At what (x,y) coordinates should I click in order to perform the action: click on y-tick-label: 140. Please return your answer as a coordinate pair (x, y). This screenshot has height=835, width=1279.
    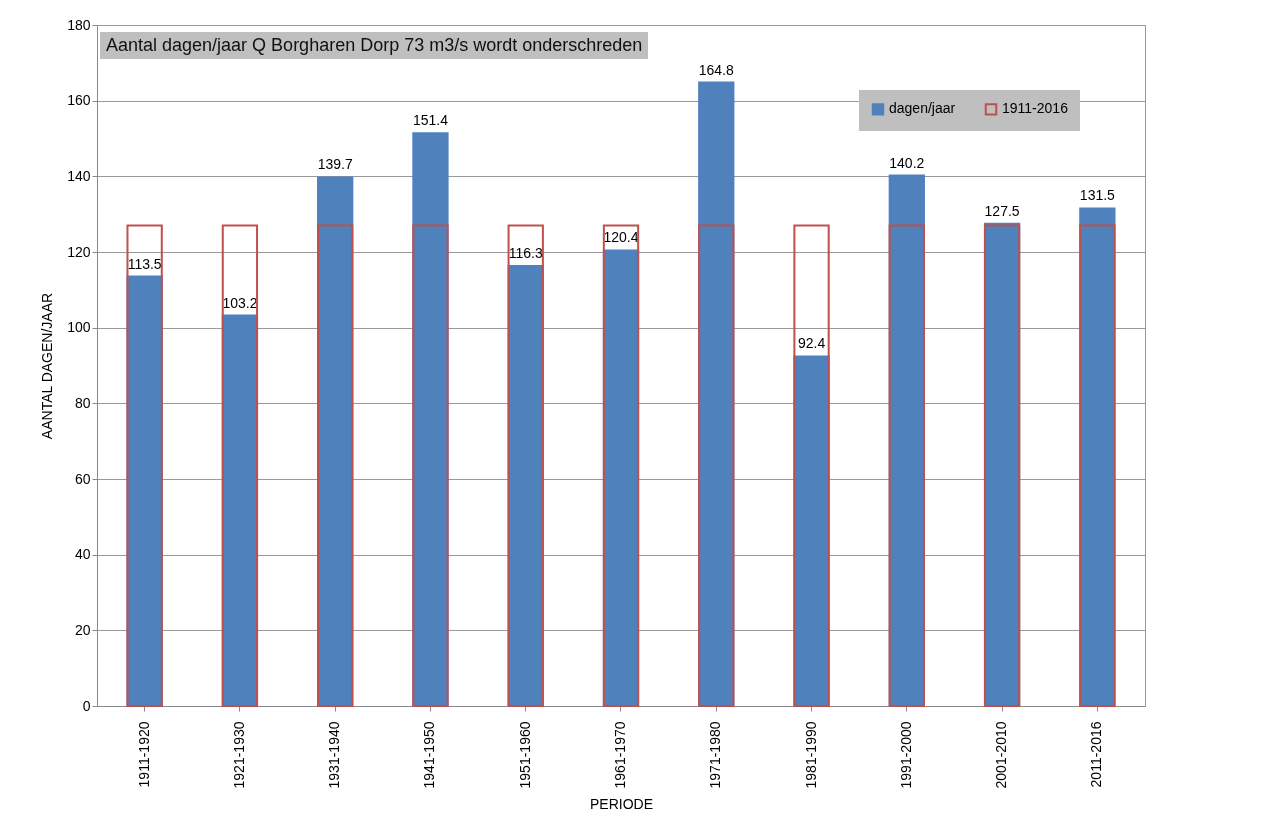
    Looking at the image, I should click on (79, 175).